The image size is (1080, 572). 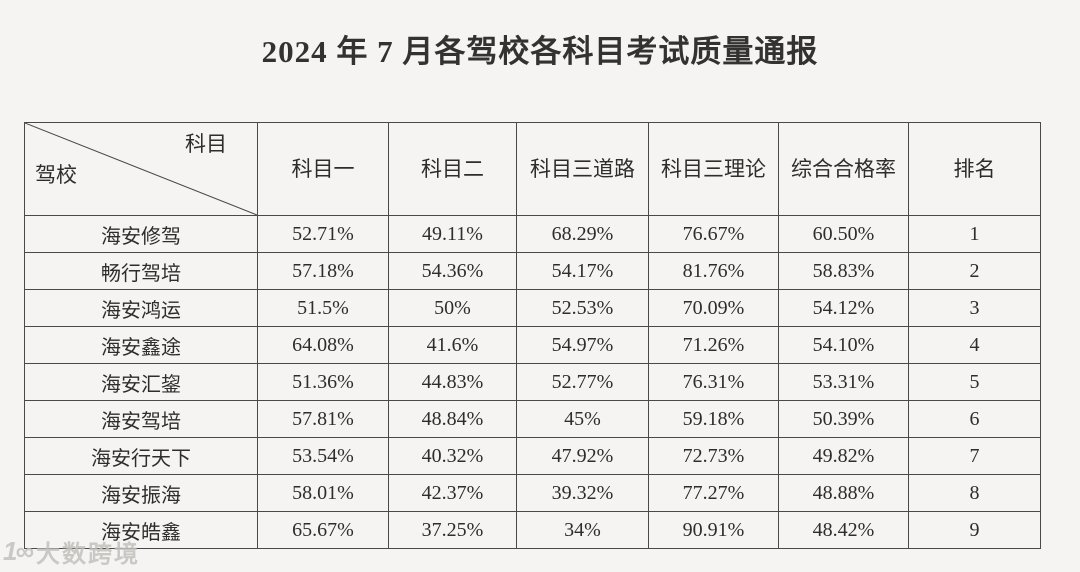 What do you see at coordinates (141, 419) in the screenshot?
I see `school-name-cell: 海安驾培` at bounding box center [141, 419].